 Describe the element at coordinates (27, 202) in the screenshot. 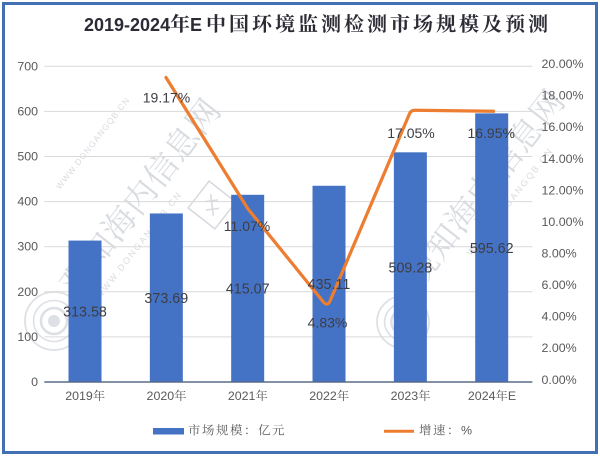

I see `svg-text: 400` at that location.